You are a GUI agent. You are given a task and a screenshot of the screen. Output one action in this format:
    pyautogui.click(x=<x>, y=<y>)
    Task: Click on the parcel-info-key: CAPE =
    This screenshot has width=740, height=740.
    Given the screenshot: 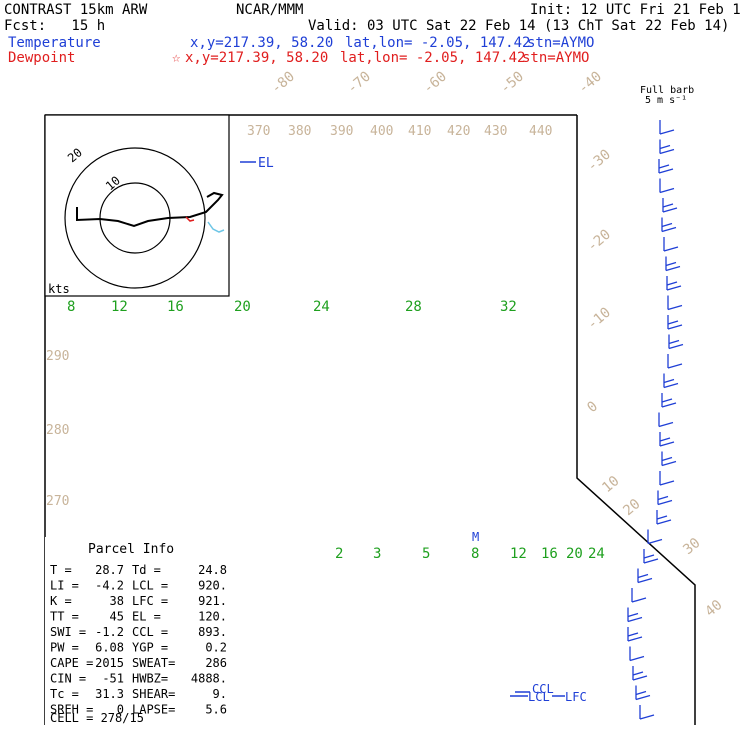 What is the action you would take?
    pyautogui.click(x=71, y=663)
    